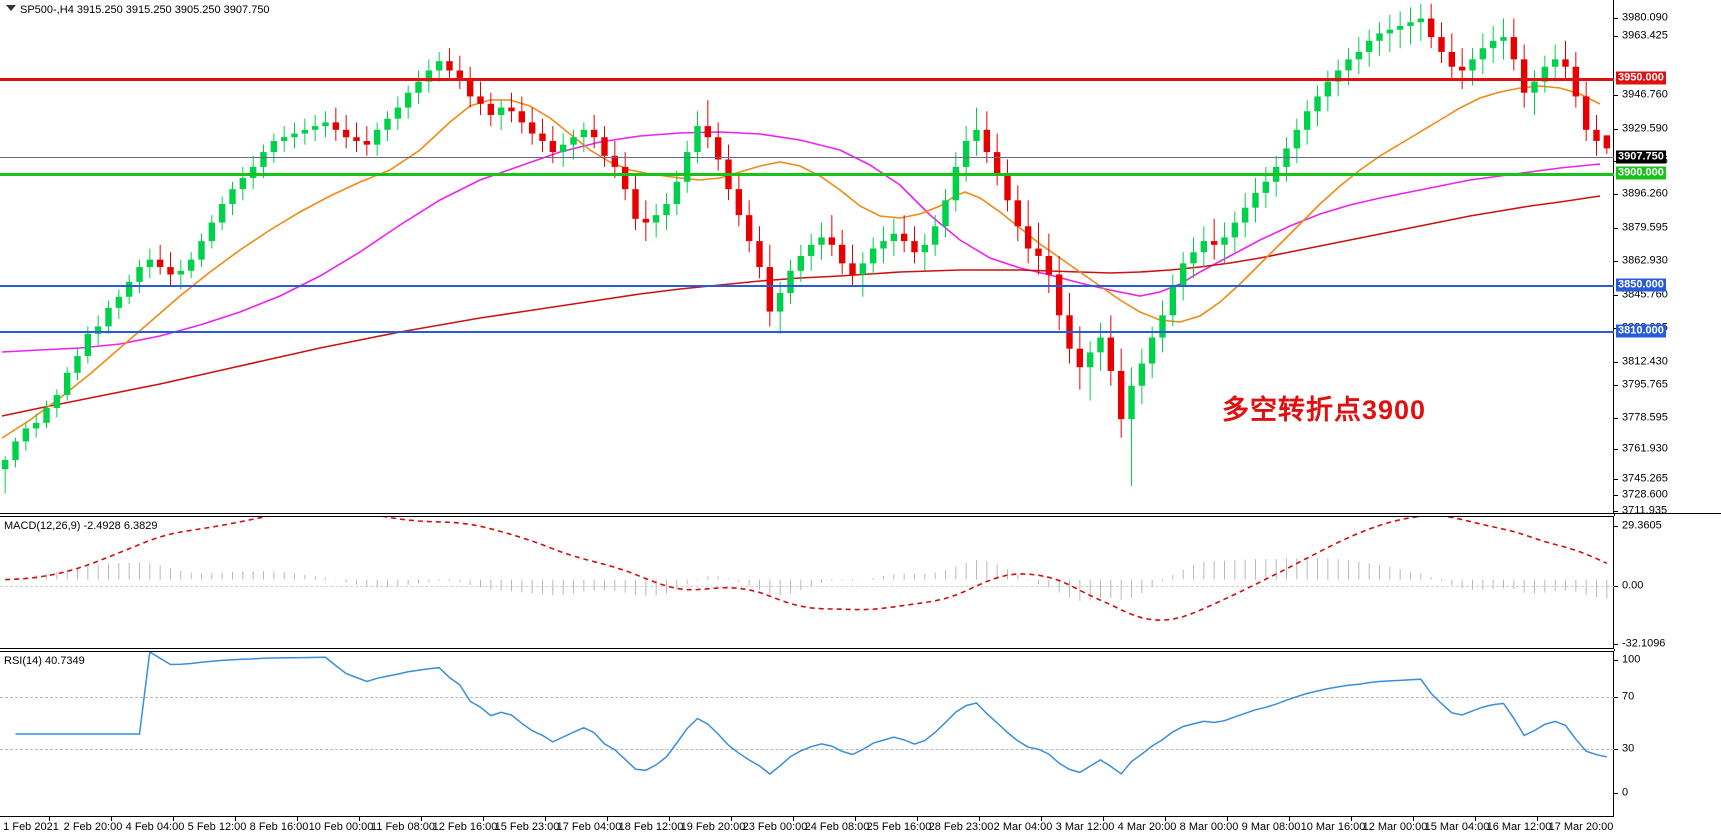  Describe the element at coordinates (11, 8) in the screenshot. I see `triangle-down-icon` at that location.